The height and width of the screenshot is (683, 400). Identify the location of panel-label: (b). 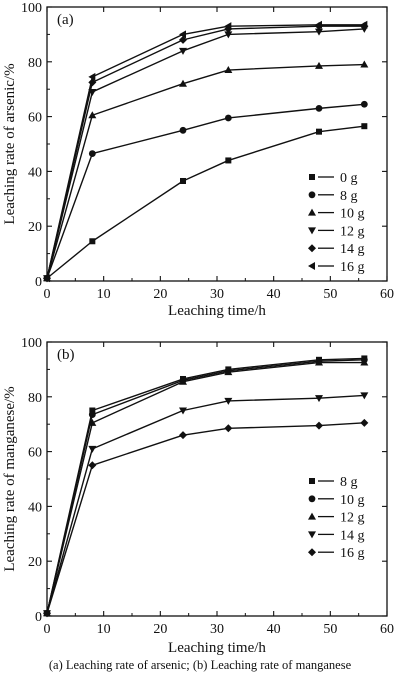
(66, 355).